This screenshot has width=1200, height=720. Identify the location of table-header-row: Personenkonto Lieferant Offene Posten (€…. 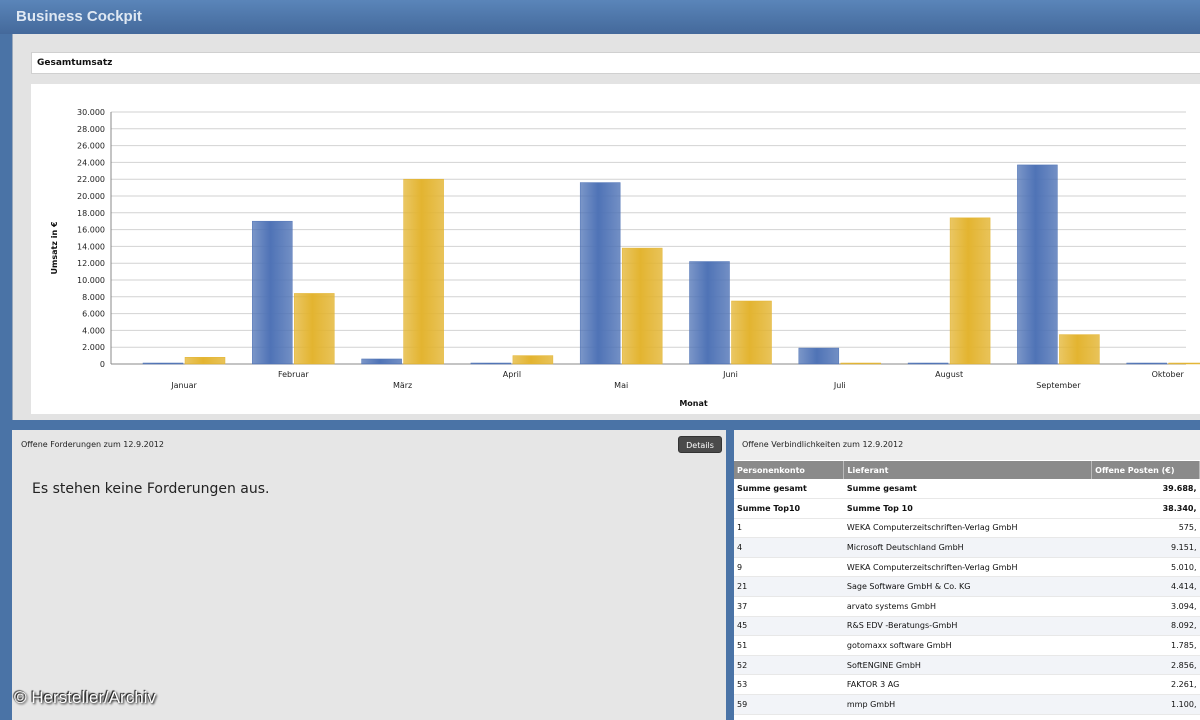
(967, 470).